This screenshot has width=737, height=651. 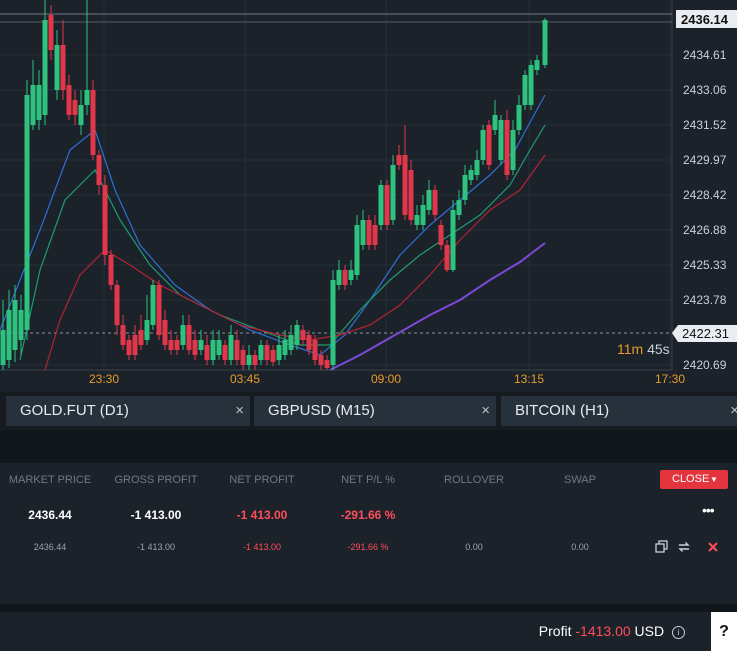 What do you see at coordinates (562, 410) in the screenshot?
I see `tab-label: BITCOIN (H1)` at bounding box center [562, 410].